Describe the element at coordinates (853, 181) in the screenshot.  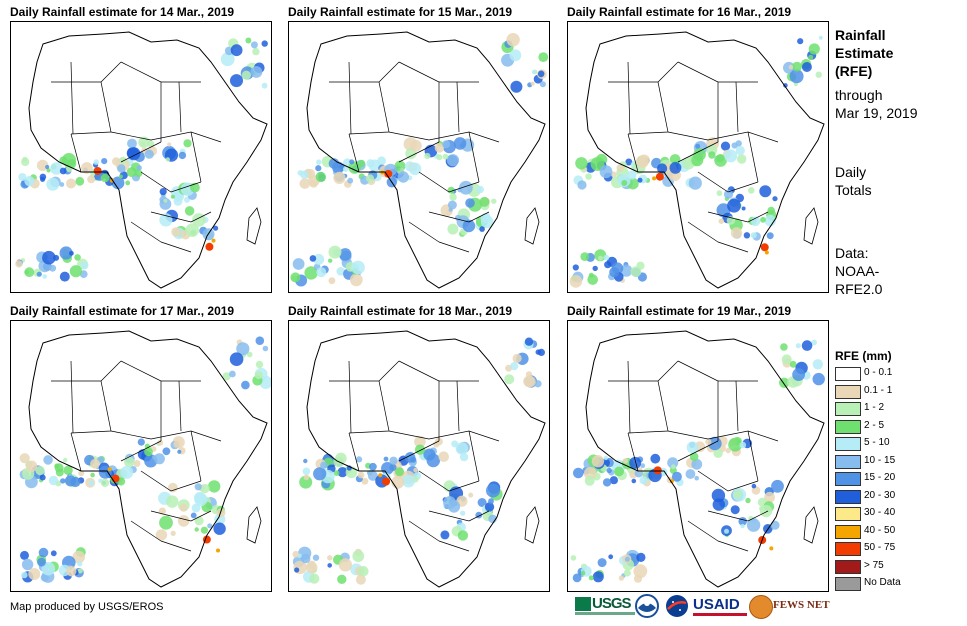
I see `daily-totals-label: Daily Totals` at that location.